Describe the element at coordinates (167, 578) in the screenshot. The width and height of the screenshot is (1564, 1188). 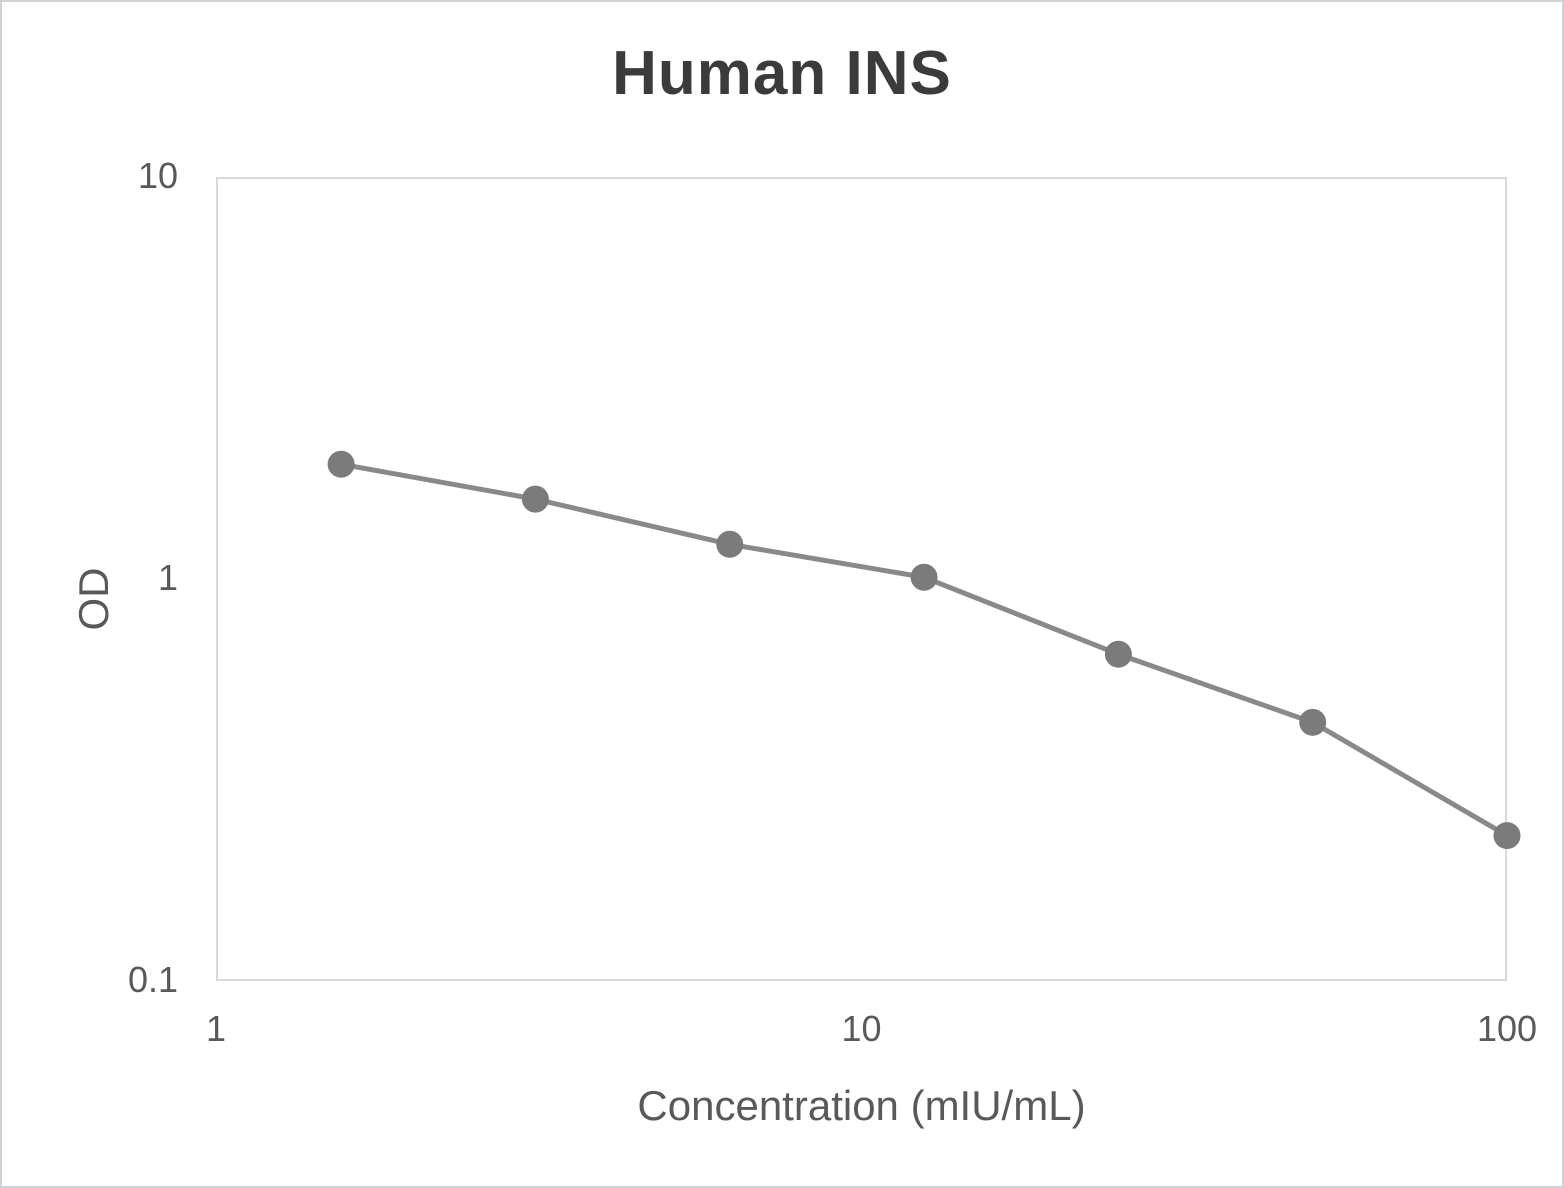
I see `y-tick-label: 1` at that location.